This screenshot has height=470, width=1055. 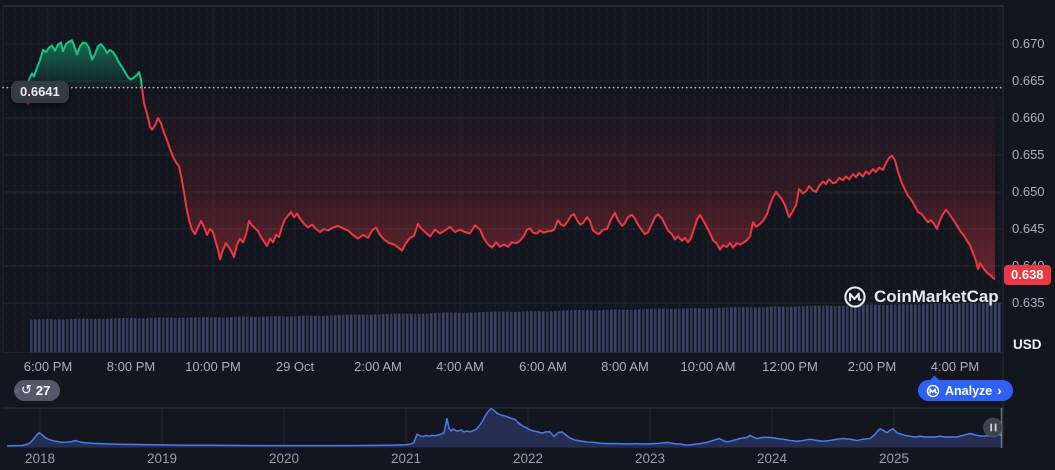 I want to click on analyze-button: Analyze ›, so click(x=965, y=390).